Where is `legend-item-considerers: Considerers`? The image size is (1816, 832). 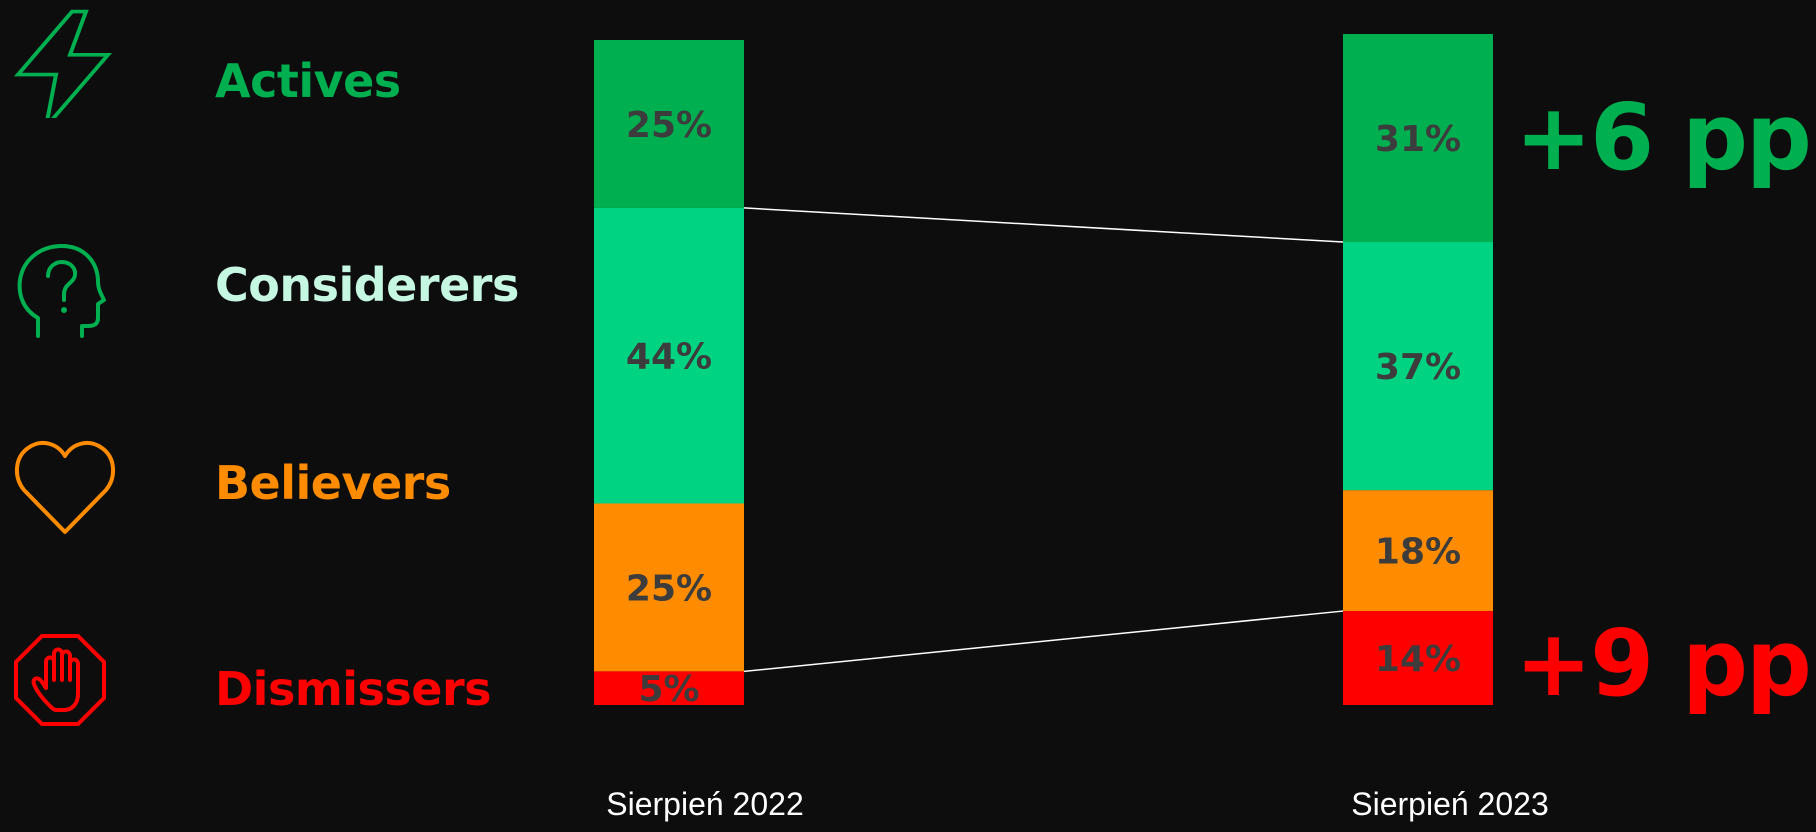 legend-item-considerers: Considerers is located at coordinates (270, 300).